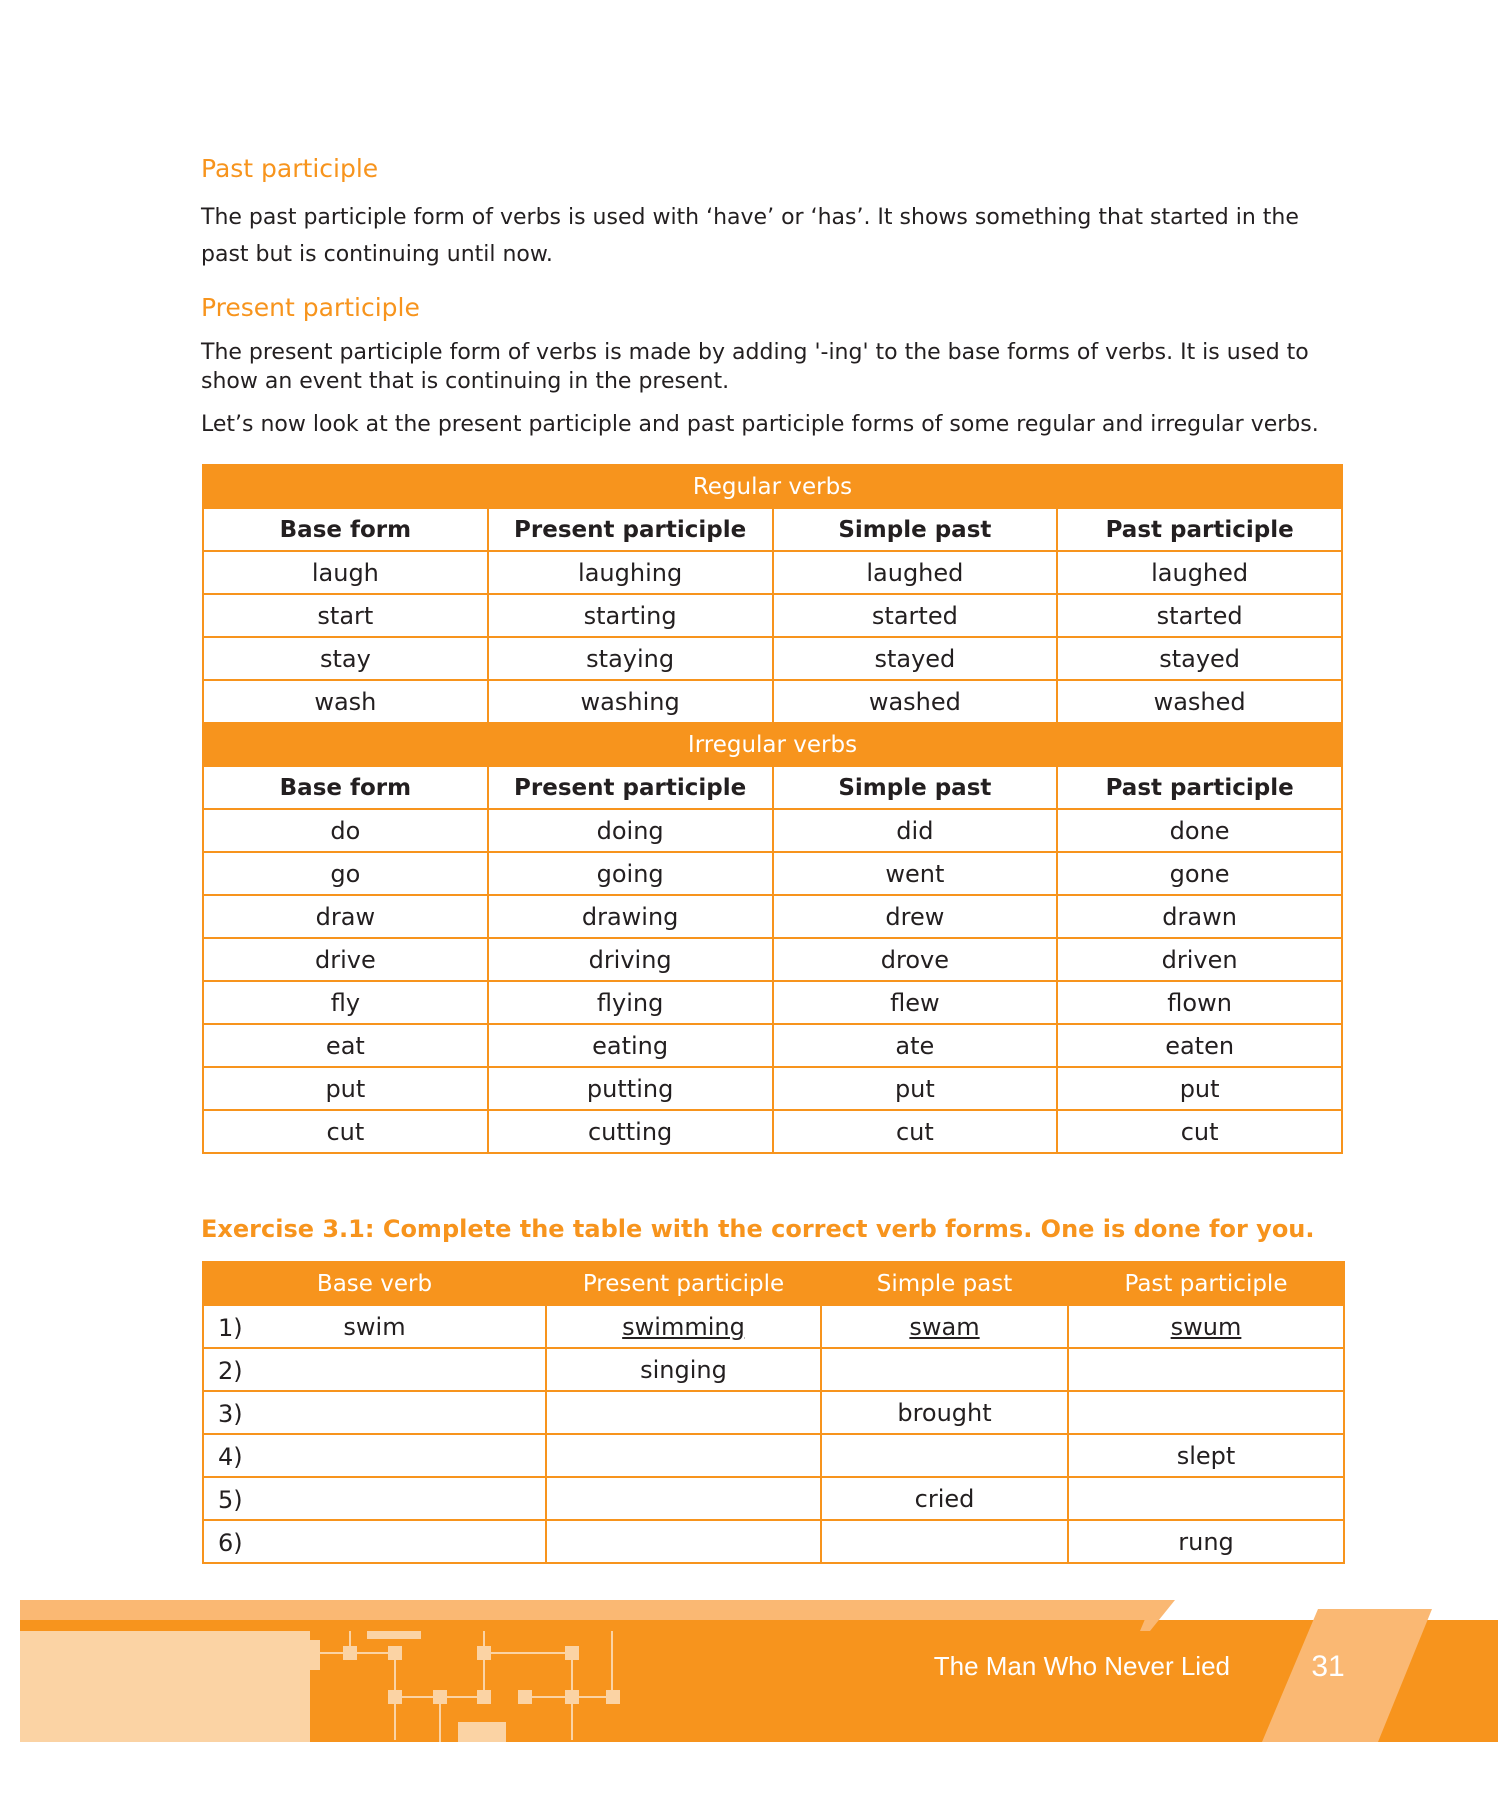 The height and width of the screenshot is (1800, 1498). What do you see at coordinates (374, 1369) in the screenshot?
I see `exercise-base-cell: 2)` at bounding box center [374, 1369].